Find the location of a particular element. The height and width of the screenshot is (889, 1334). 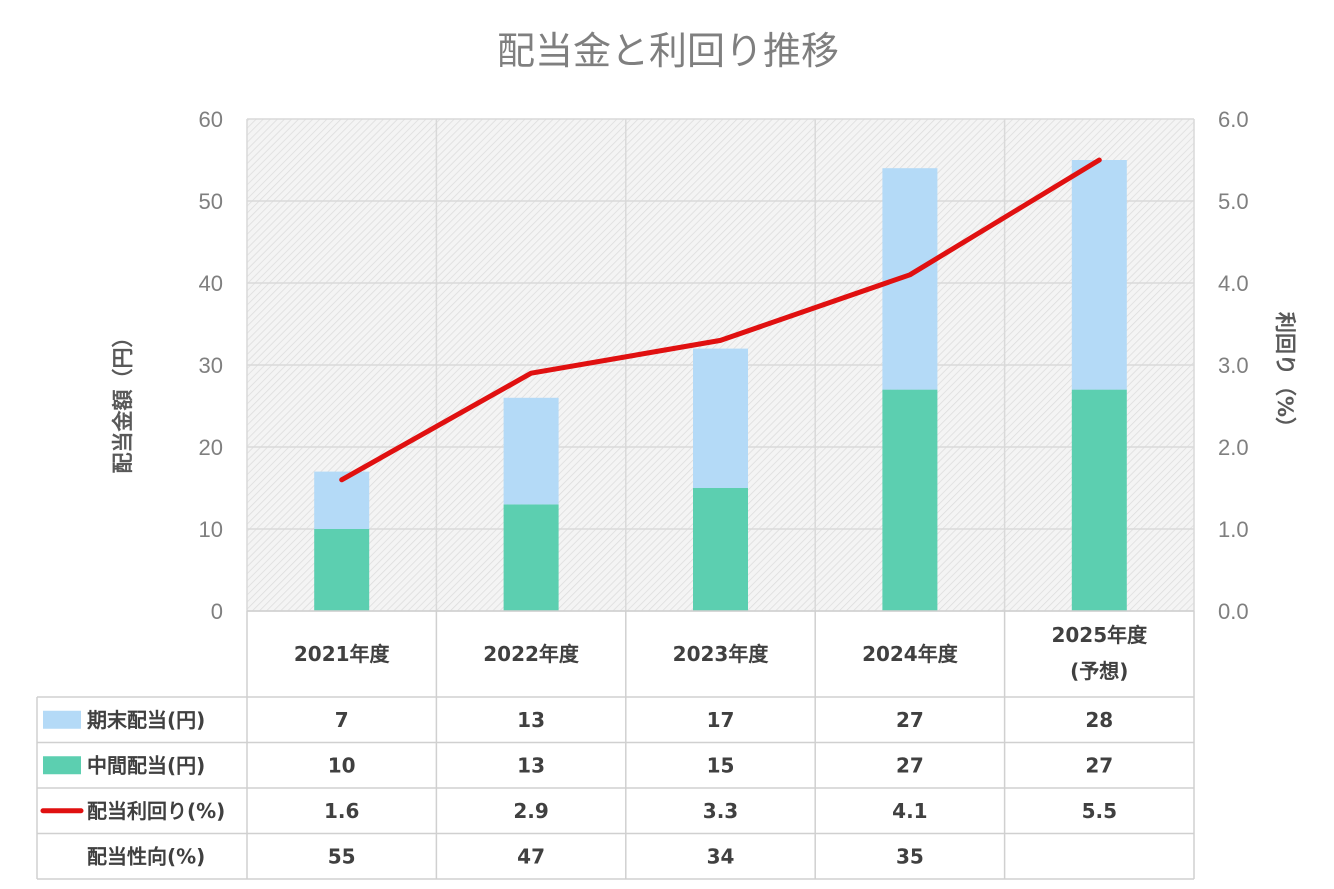

table-row-label: 期末配当(円) is located at coordinates (146, 720).